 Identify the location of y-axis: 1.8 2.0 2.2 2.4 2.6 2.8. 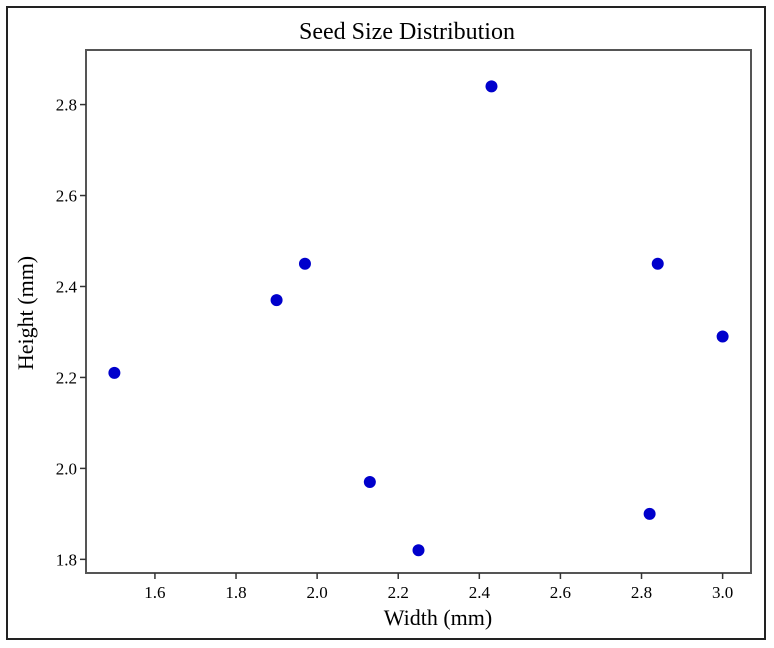
(71, 332).